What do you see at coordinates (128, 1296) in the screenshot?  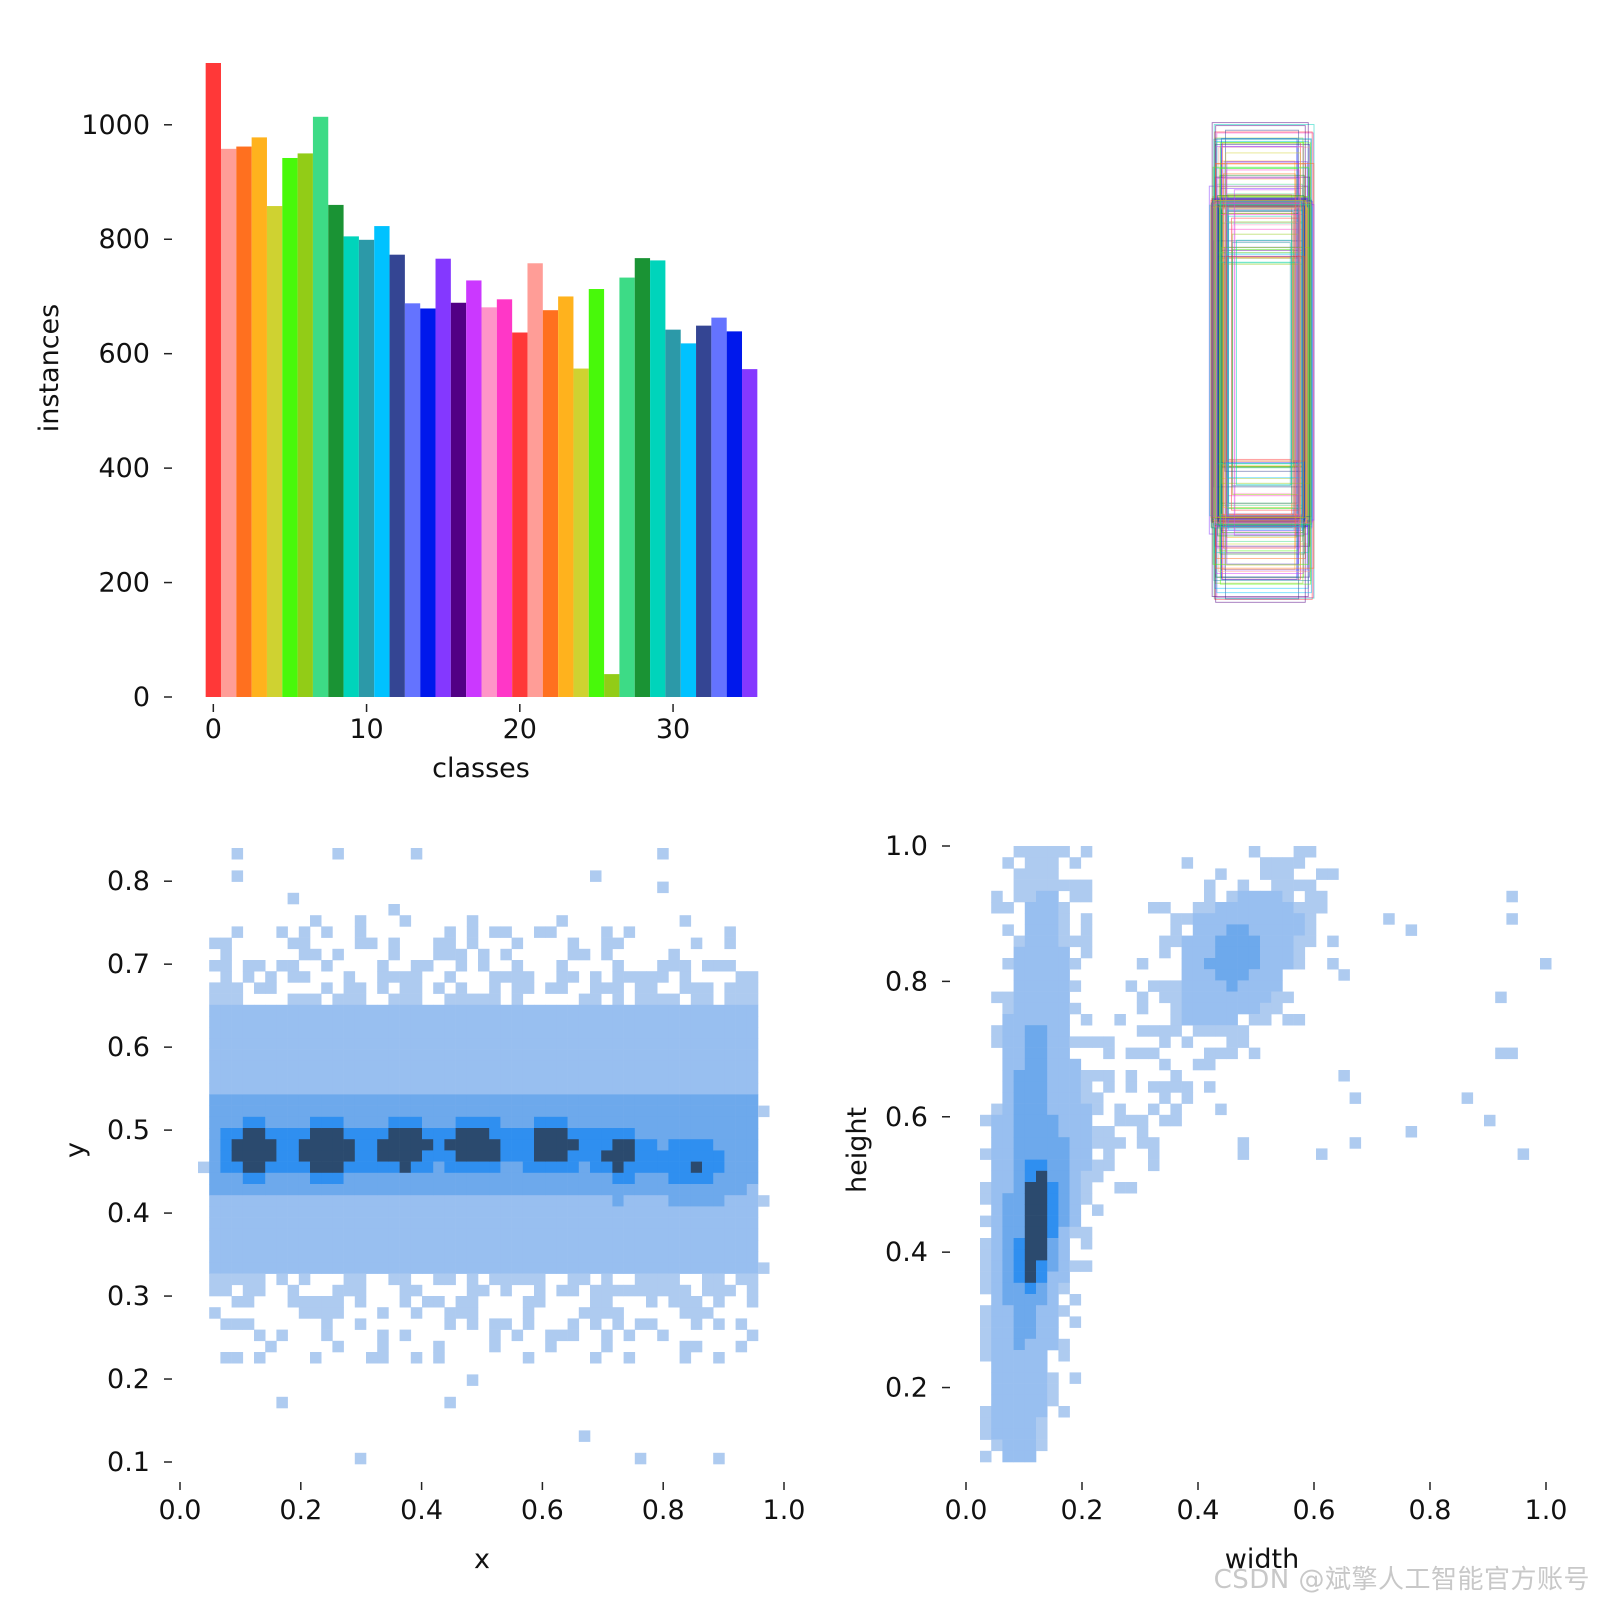 I see `y-tick-label: 0.3` at bounding box center [128, 1296].